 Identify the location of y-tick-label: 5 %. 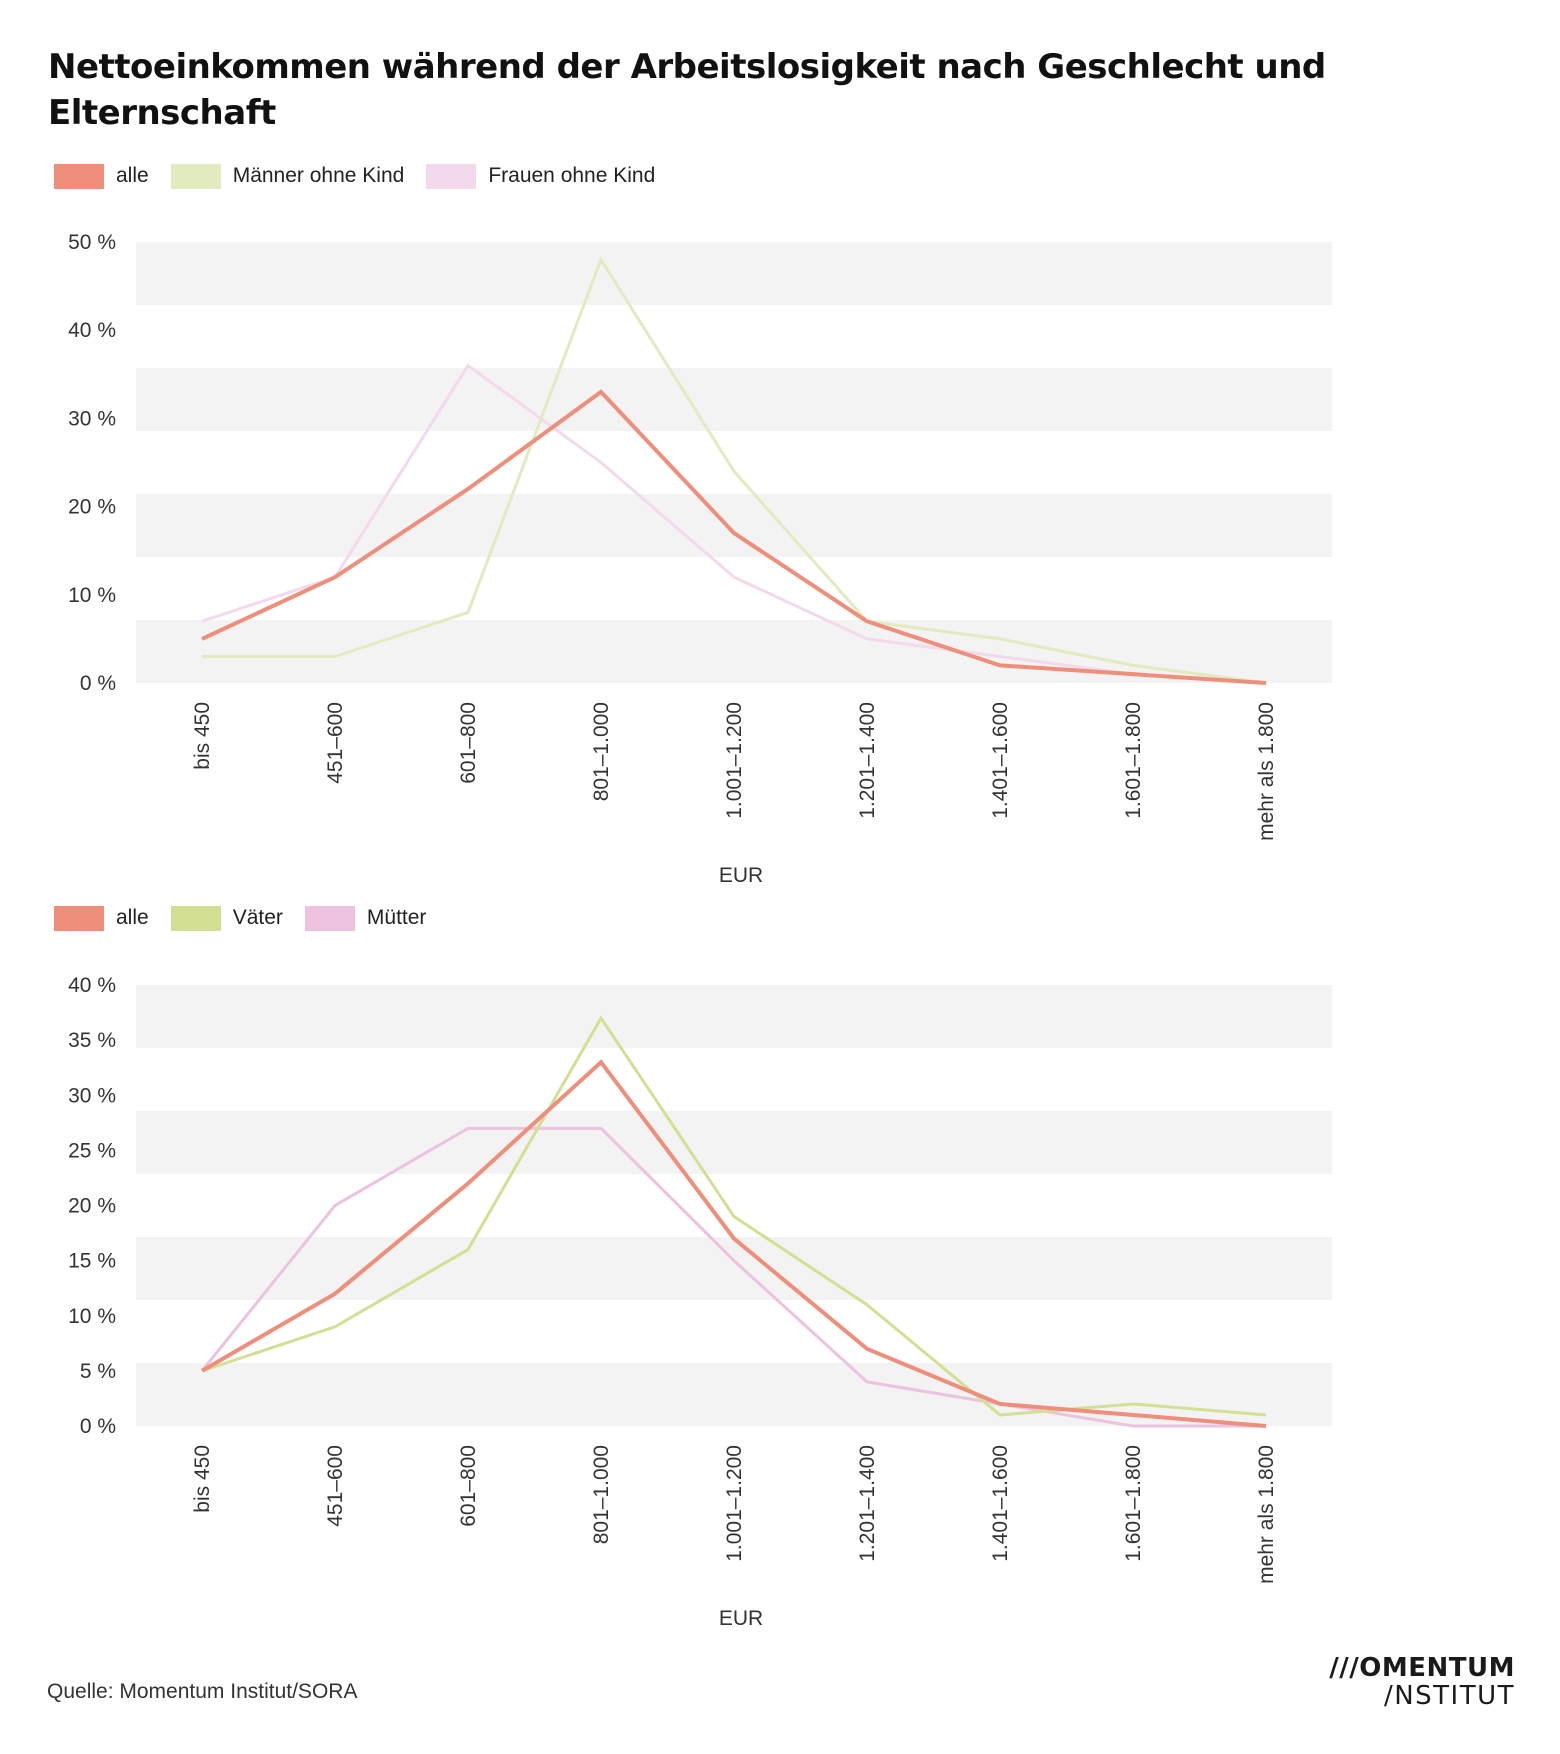
(98, 1371).